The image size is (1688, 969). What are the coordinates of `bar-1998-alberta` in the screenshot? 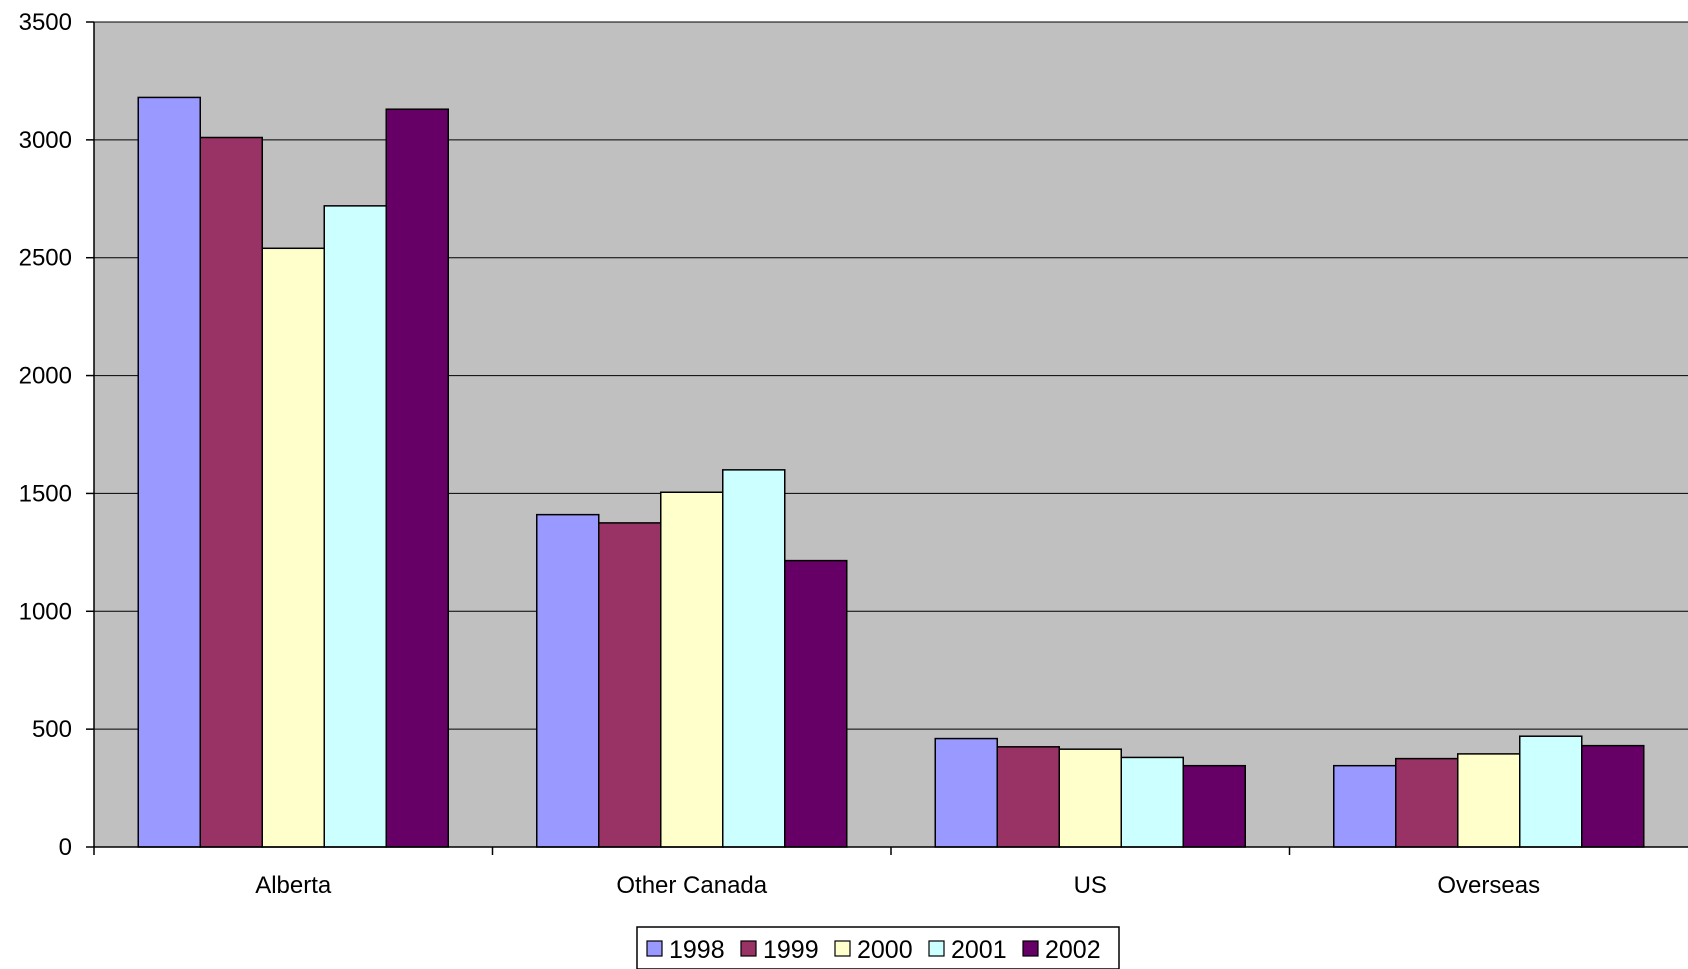 It's located at (169, 472).